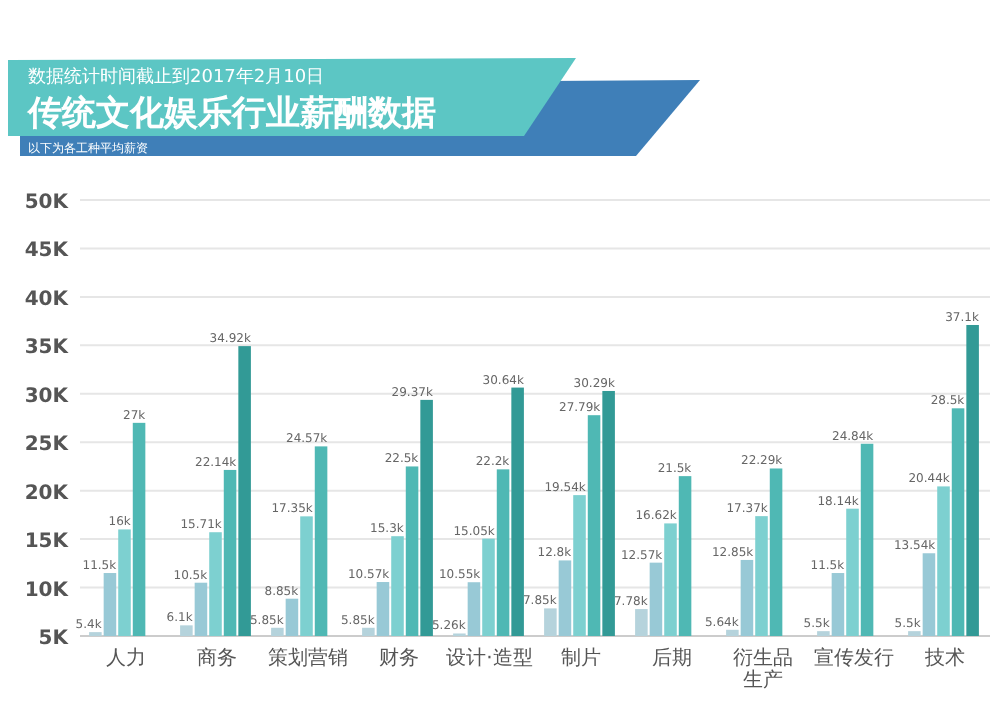 This screenshot has height=724, width=1000. I want to click on y-tick-label: 40K, so click(47, 299).